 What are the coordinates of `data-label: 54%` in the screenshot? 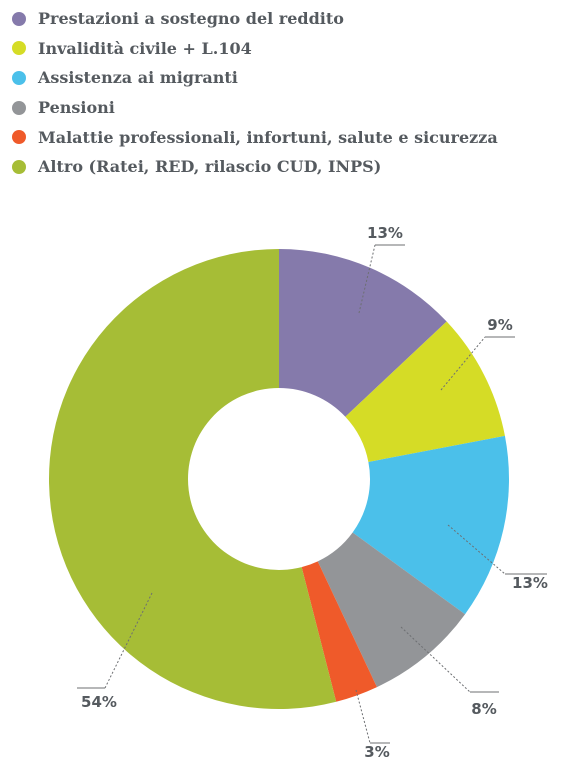 It's located at (99, 702).